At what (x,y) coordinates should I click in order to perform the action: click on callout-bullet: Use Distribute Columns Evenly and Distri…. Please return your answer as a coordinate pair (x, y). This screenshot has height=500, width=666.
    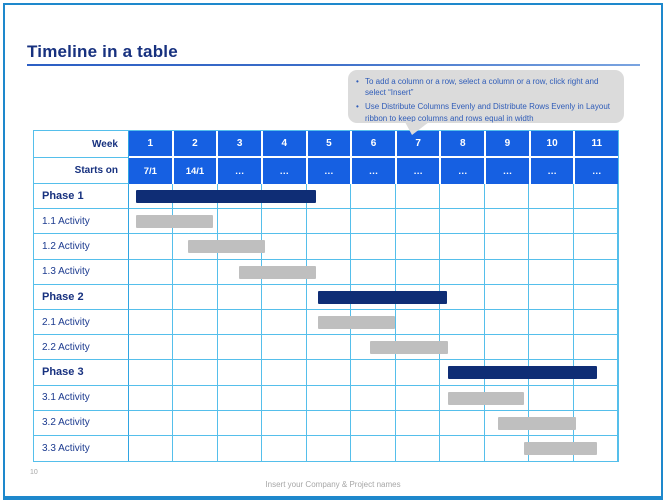
    Looking at the image, I should click on (485, 112).